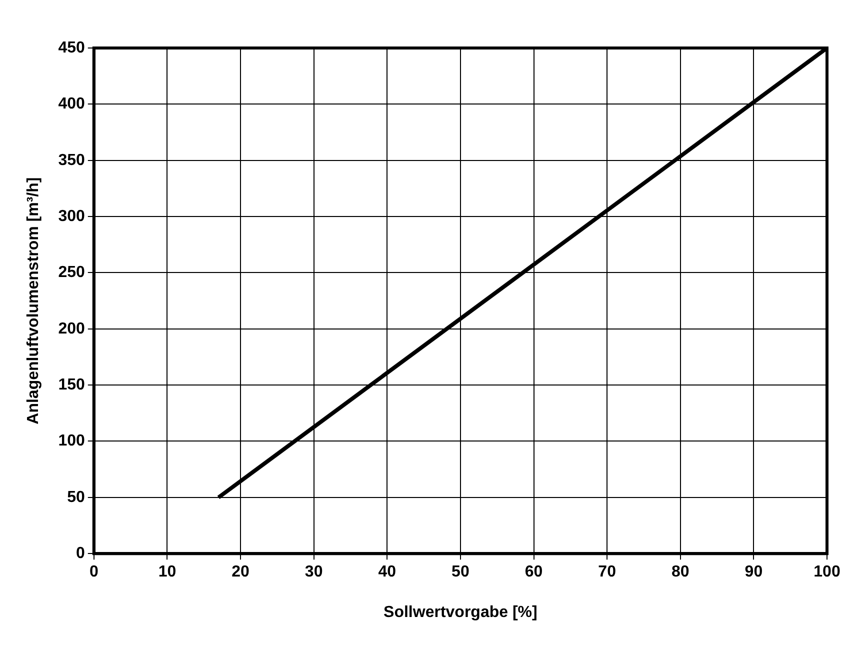 The height and width of the screenshot is (646, 855). I want to click on y-tick-label: 150, so click(71, 385).